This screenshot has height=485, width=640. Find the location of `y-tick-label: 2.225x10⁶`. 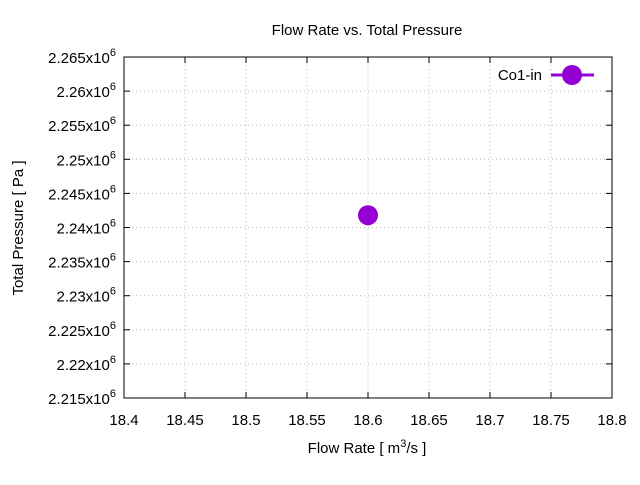

y-tick-label: 2.225x10⁶ is located at coordinates (82, 330).